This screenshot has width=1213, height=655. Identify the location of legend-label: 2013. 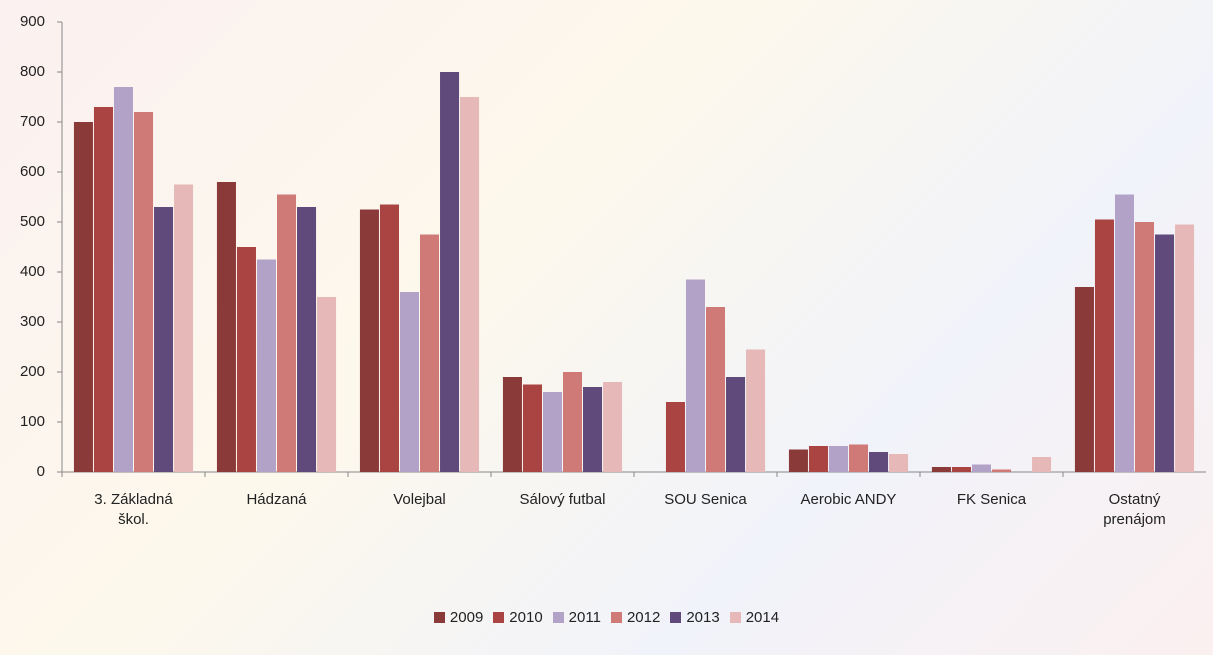
(703, 617).